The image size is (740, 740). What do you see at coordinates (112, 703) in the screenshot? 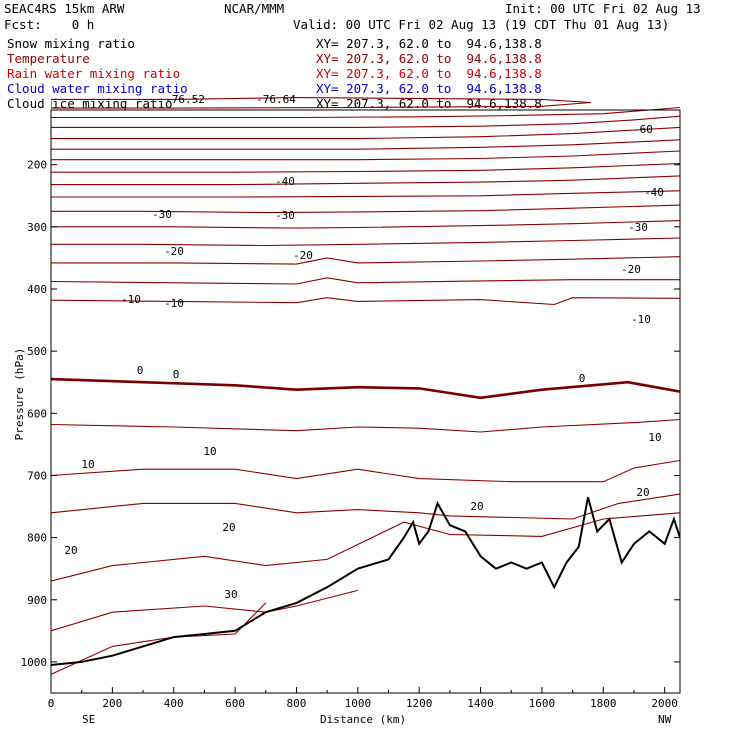
I see `x-tick-label: 200` at bounding box center [112, 703].